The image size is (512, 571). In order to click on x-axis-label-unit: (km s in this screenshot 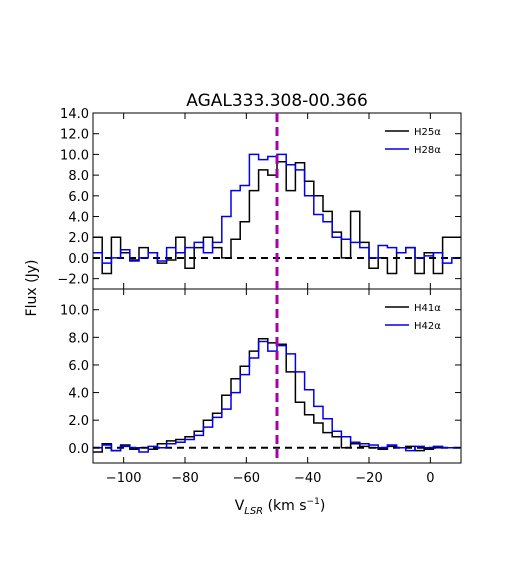, I will do `click(284, 506)`.